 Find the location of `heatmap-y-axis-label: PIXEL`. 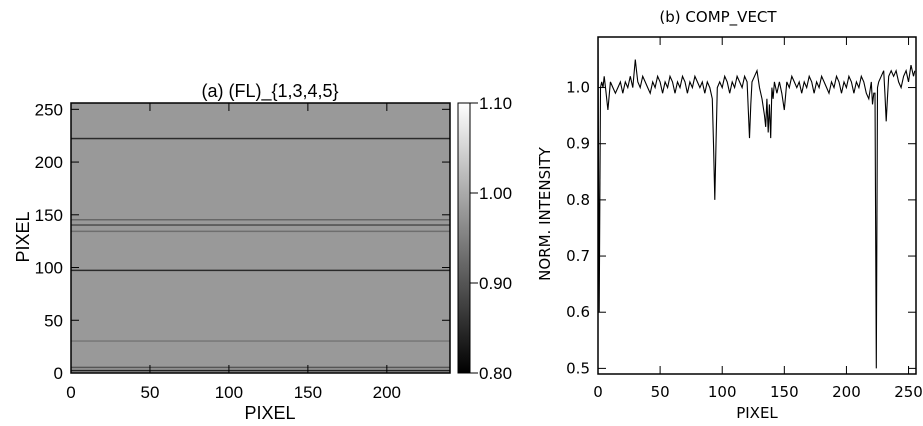

heatmap-y-axis-label: PIXEL is located at coordinates (23, 236).